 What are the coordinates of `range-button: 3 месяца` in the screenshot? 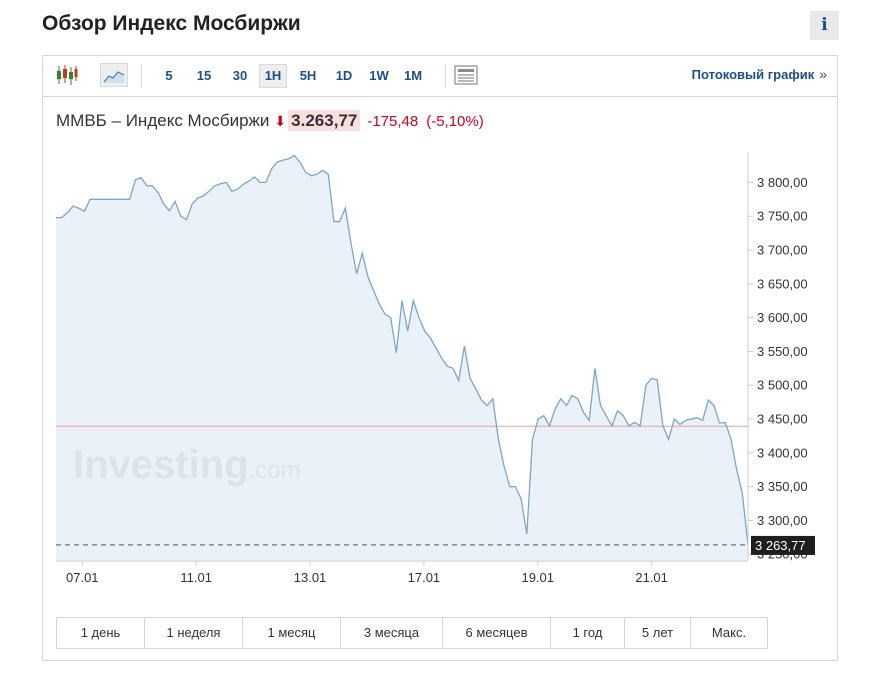 It's located at (392, 633).